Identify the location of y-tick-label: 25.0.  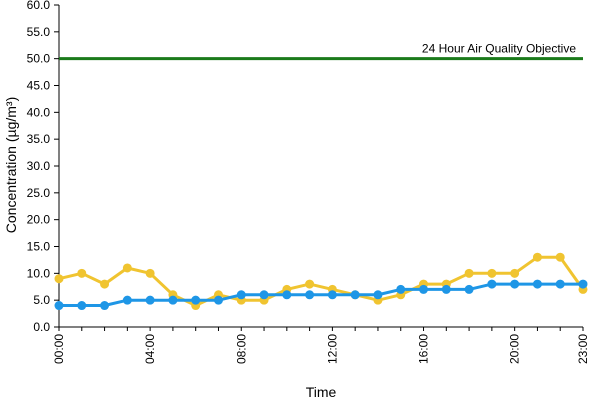
(39, 193).